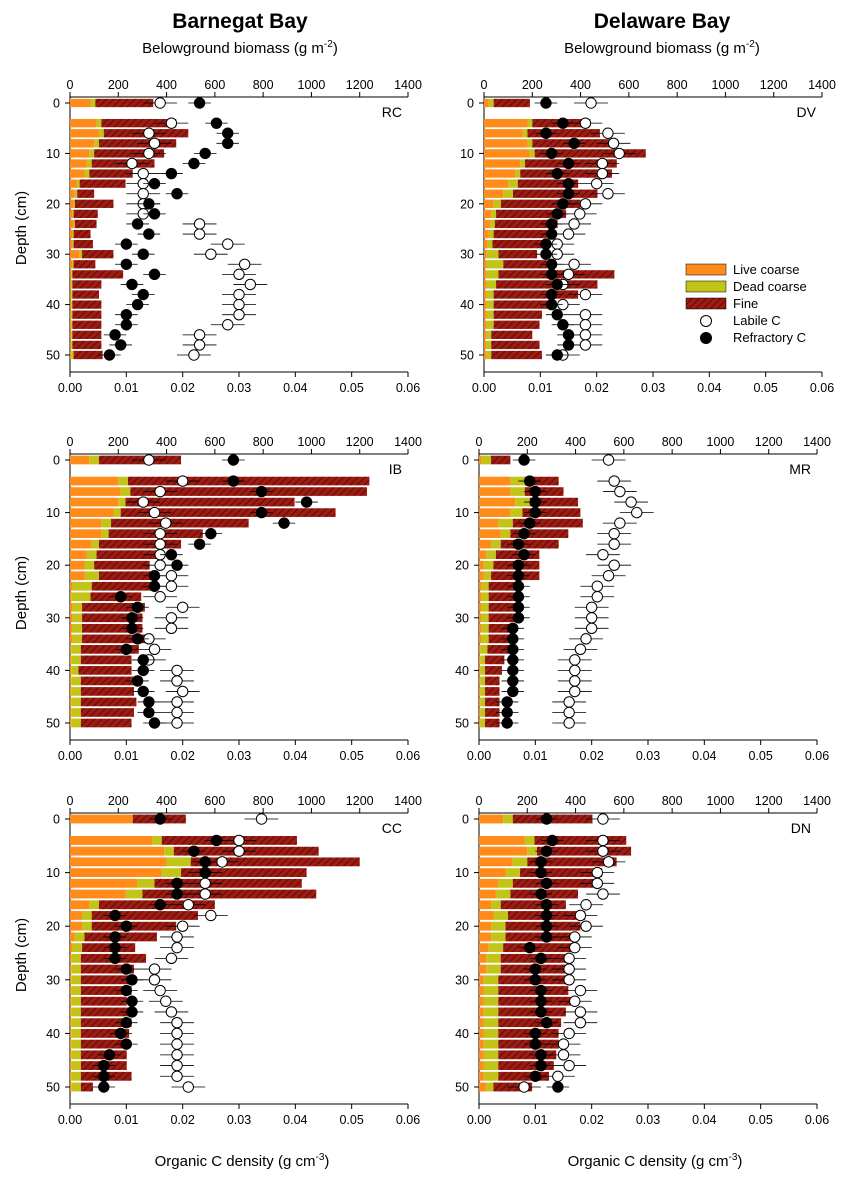 This screenshot has height=1180, width=847. Describe the element at coordinates (467, 305) in the screenshot. I see `y-tick-label: 40` at that location.